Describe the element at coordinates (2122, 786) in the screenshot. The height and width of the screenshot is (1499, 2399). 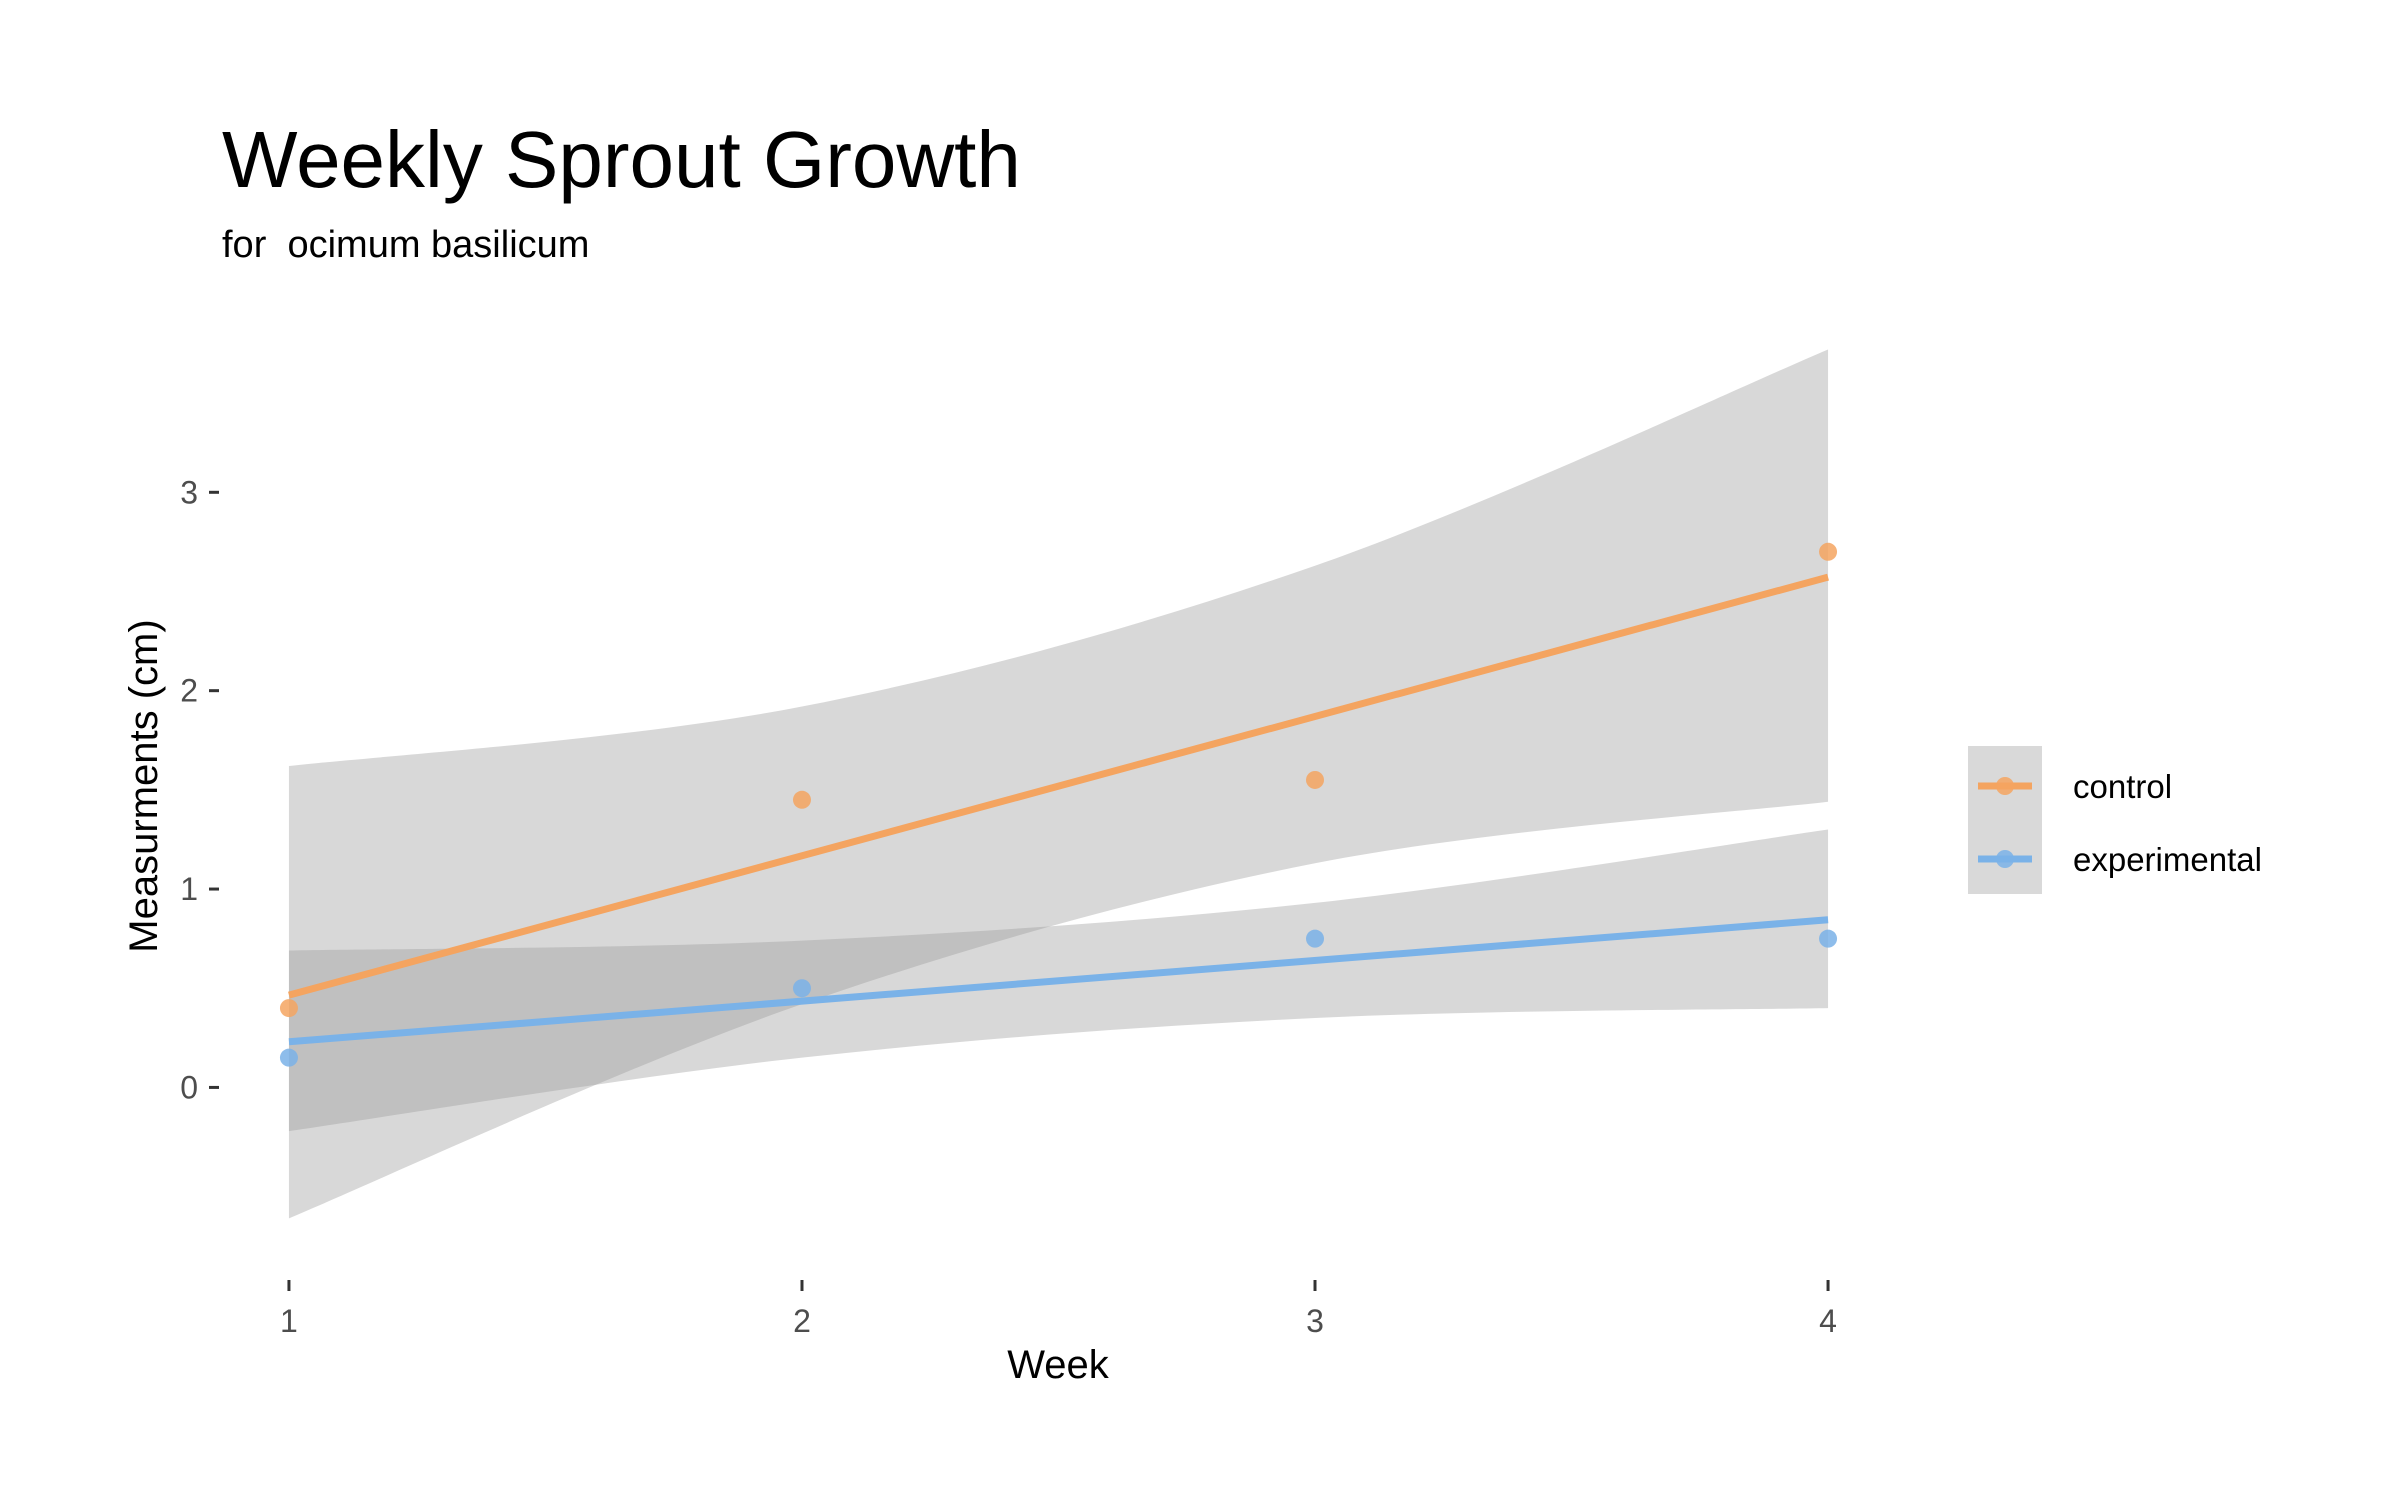
I see `legend-label-control: control` at that location.